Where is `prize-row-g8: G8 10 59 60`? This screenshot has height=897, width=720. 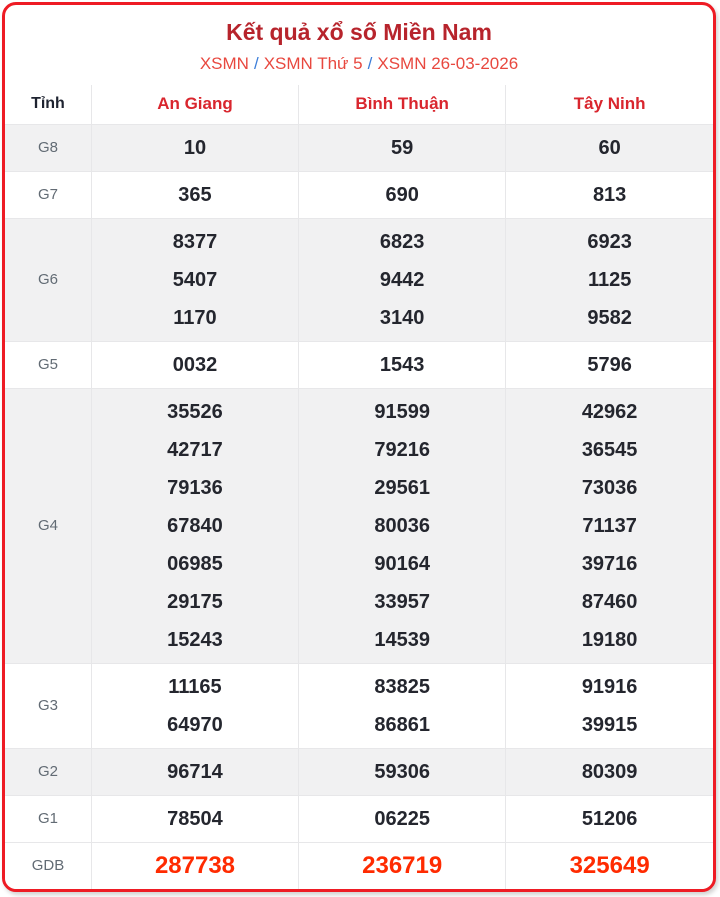 prize-row-g8: G8 10 59 60 is located at coordinates (359, 147).